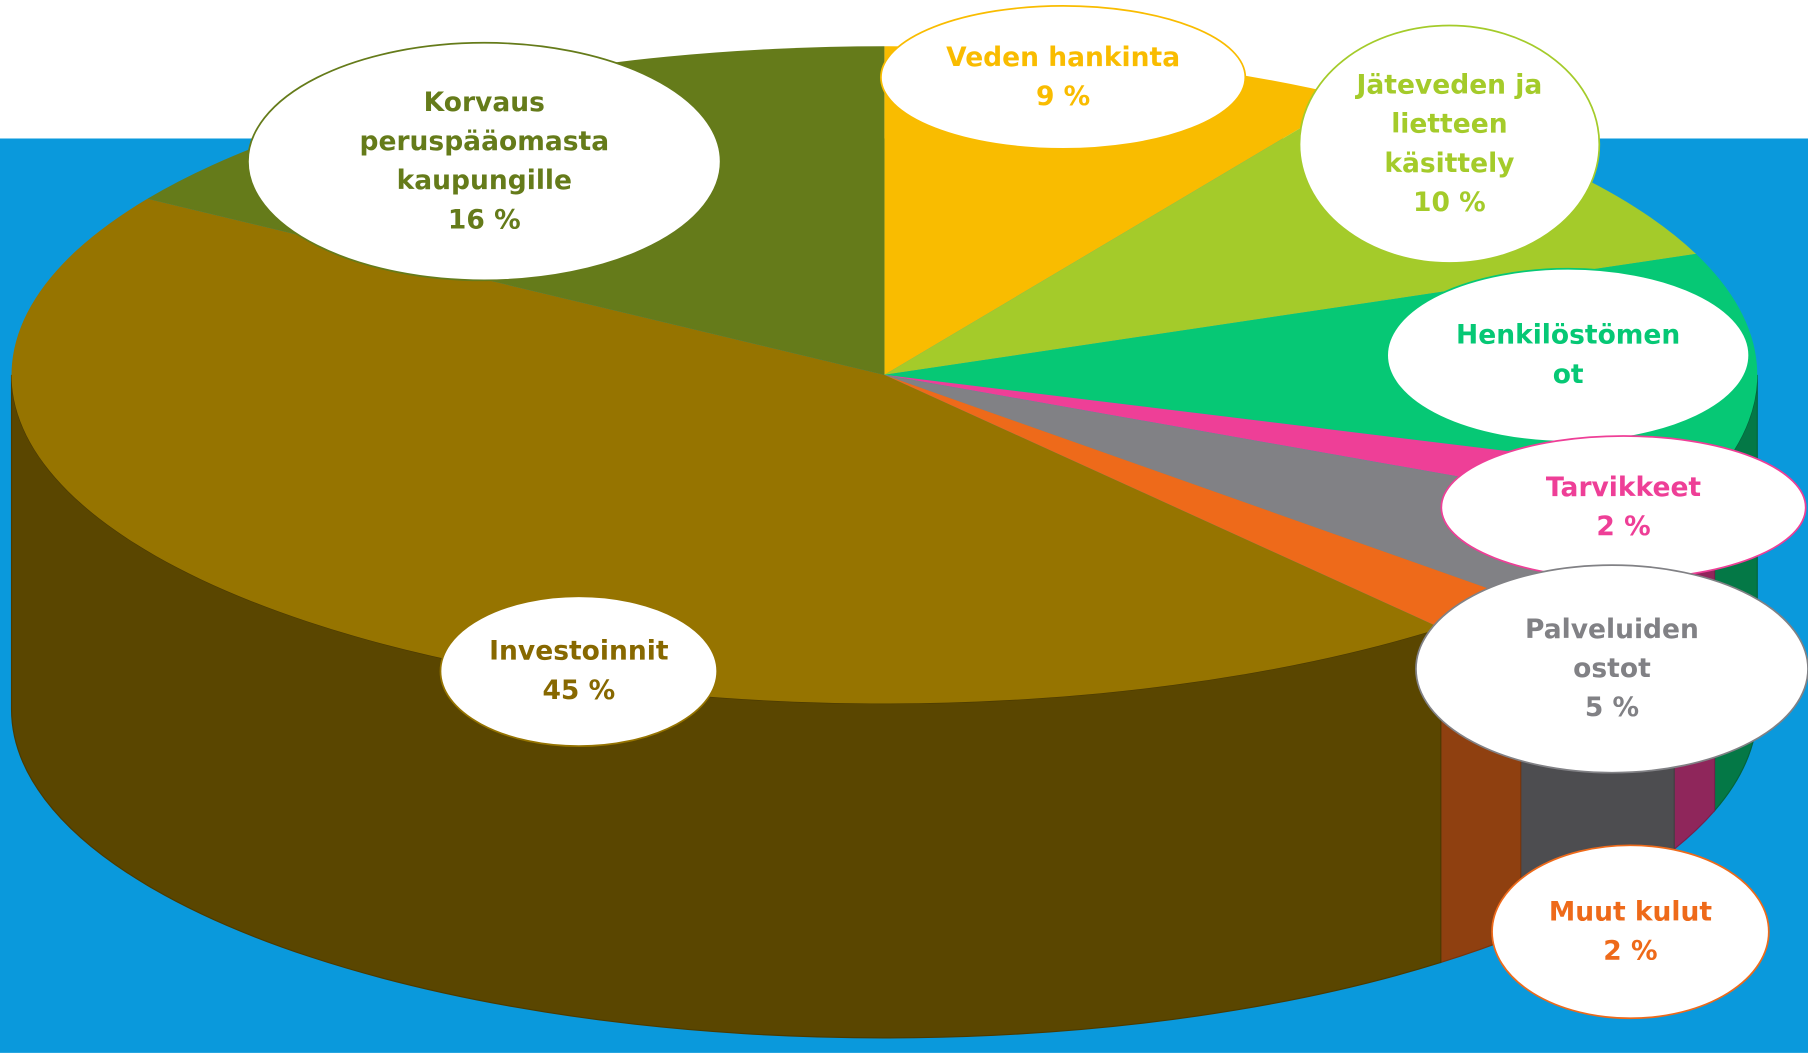  I want to click on label: Investoinnit 45 %, so click(578, 671).